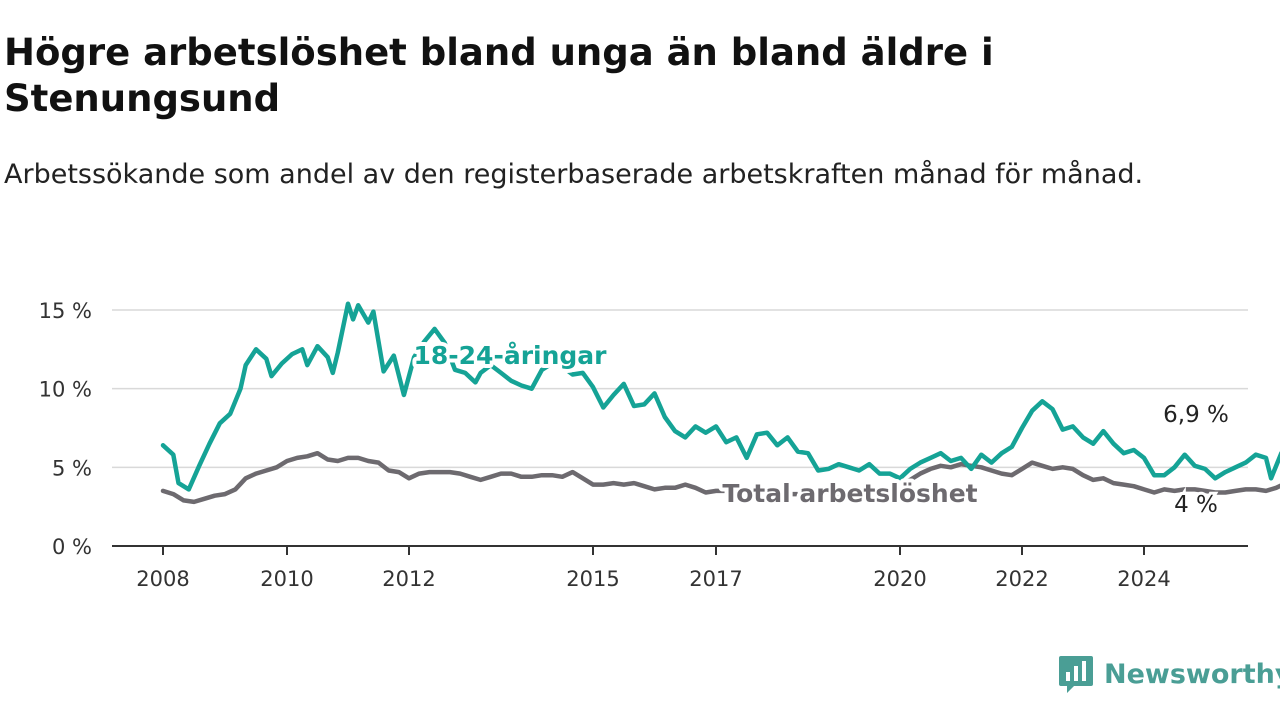 This screenshot has width=1280, height=720. What do you see at coordinates (1192, 674) in the screenshot?
I see `brand-name: Newsworthy` at bounding box center [1192, 674].